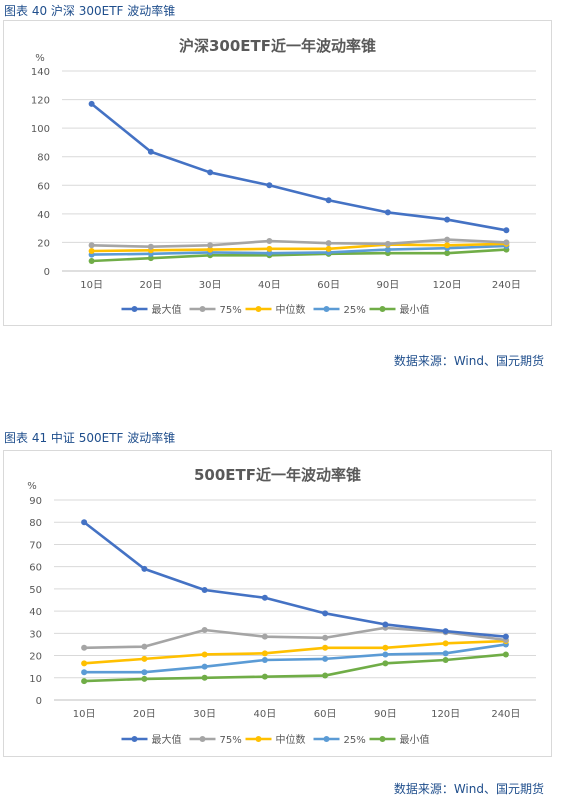  What do you see at coordinates (277, 46) in the screenshot?
I see `chart-title: 沪深300ETF近一年波动率锥` at bounding box center [277, 46].